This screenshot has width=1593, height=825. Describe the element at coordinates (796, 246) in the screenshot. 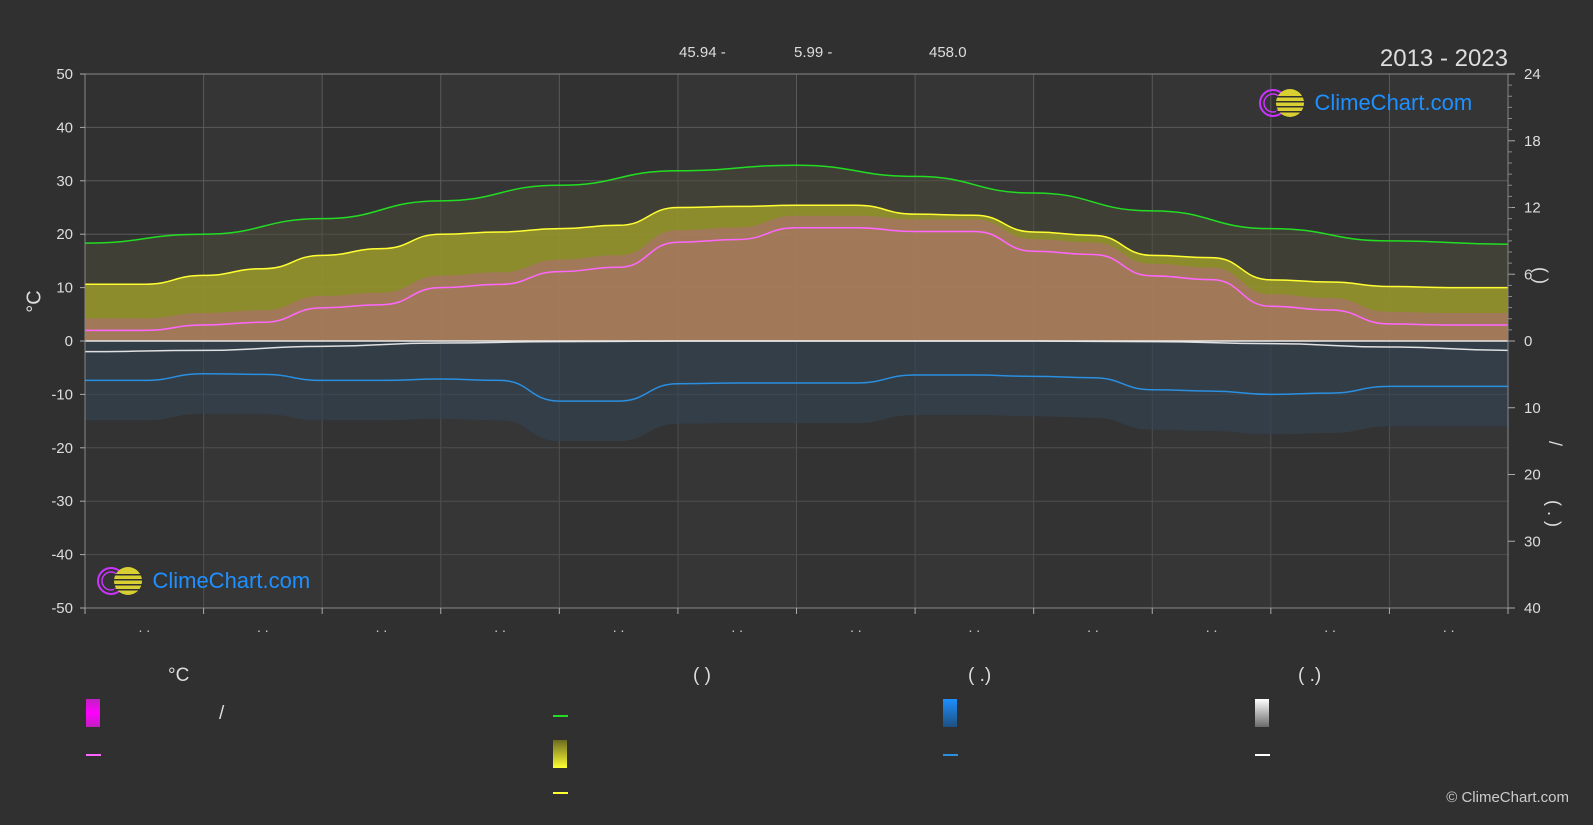

I see `series-line-sunshine` at that location.